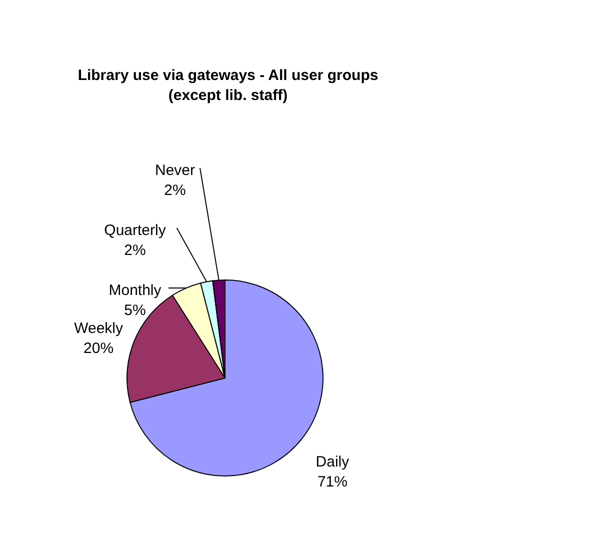  What do you see at coordinates (135, 310) in the screenshot?
I see `data-label: 5%` at bounding box center [135, 310].